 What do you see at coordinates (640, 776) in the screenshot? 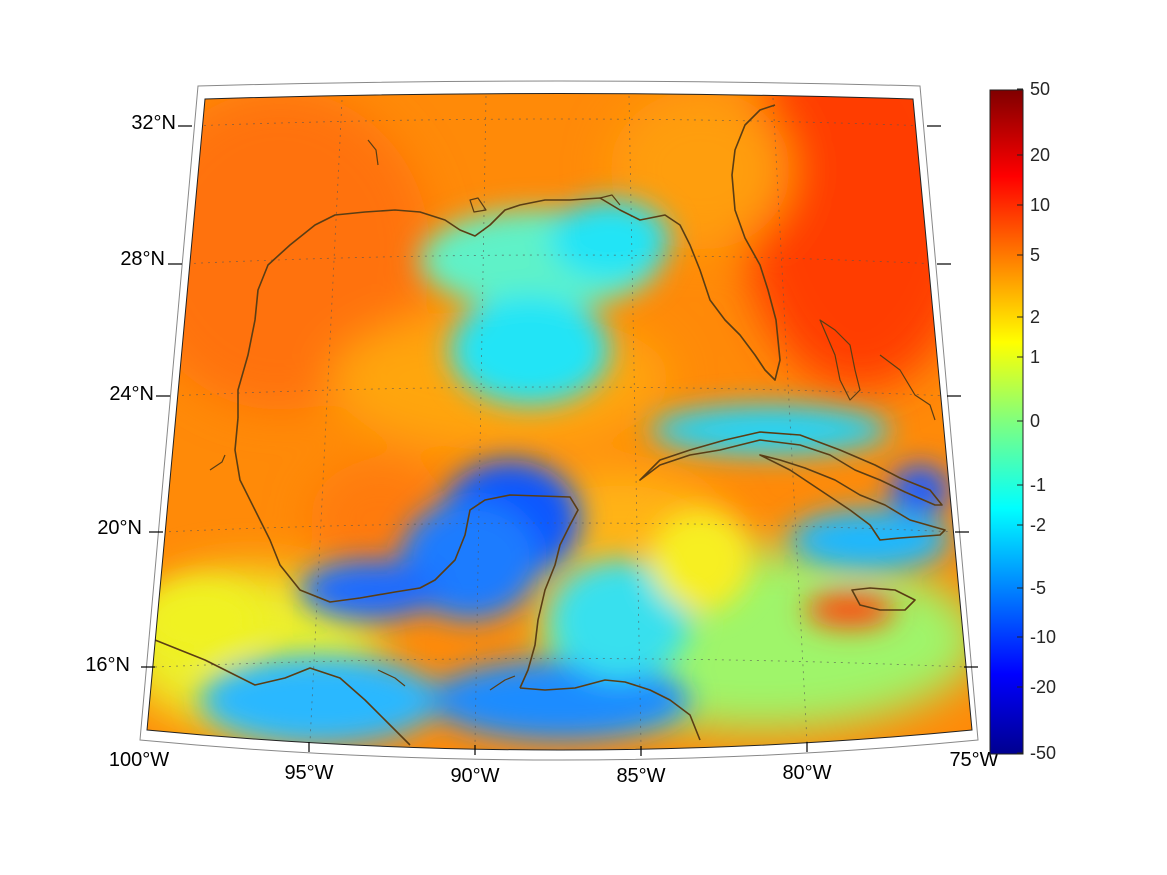
I see `lon-label-85w: 85°W` at bounding box center [640, 776].